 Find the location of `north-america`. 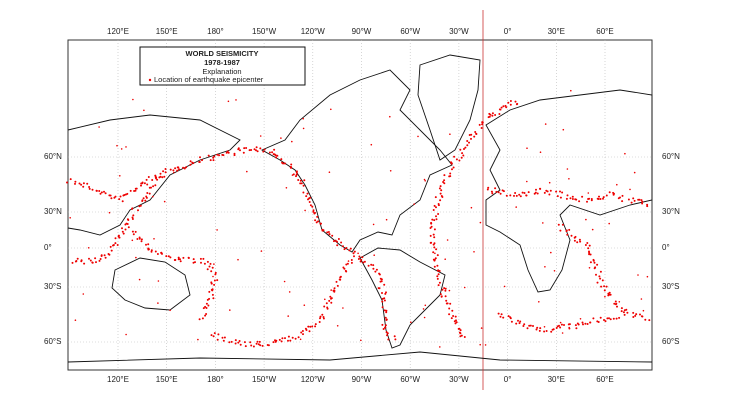

north-america is located at coordinates (356, 161).